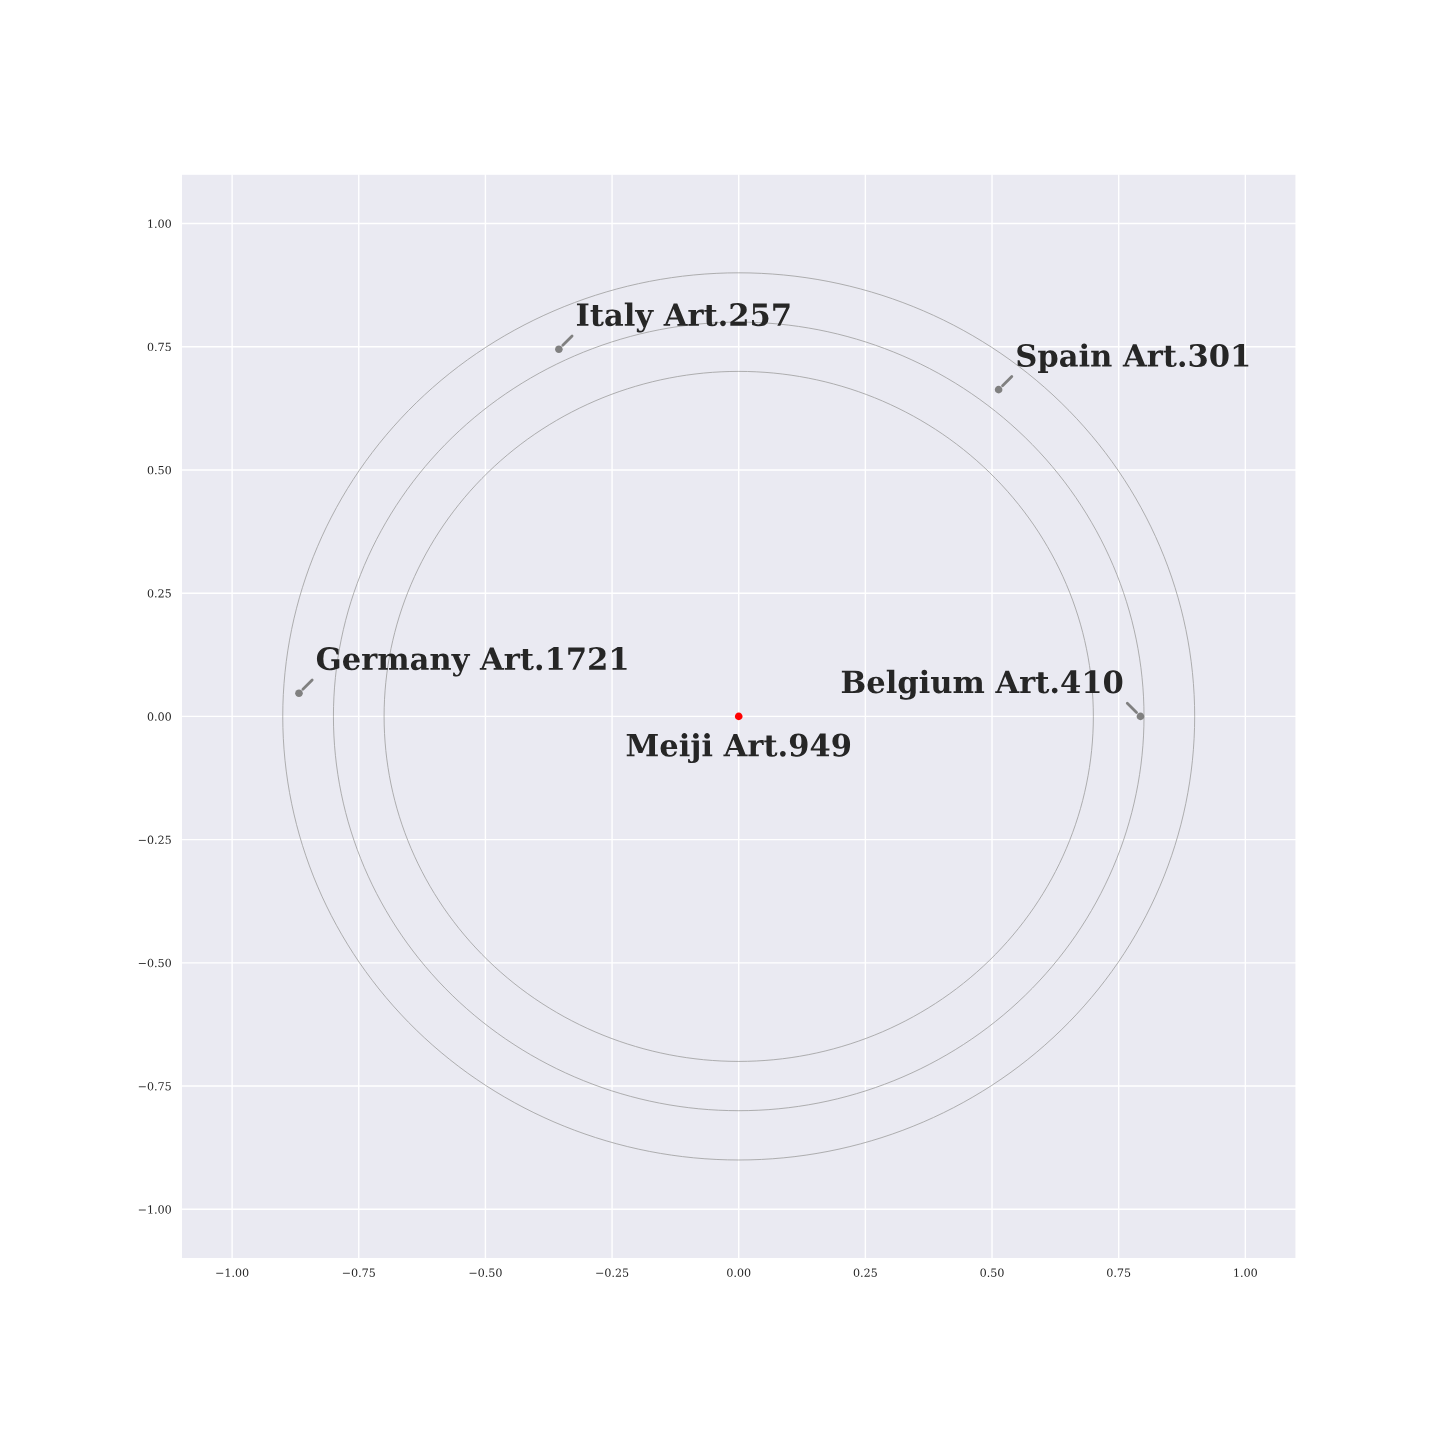 This screenshot has height=1440, width=1440. I want to click on annotation: Germany Art.1721, so click(471, 662).